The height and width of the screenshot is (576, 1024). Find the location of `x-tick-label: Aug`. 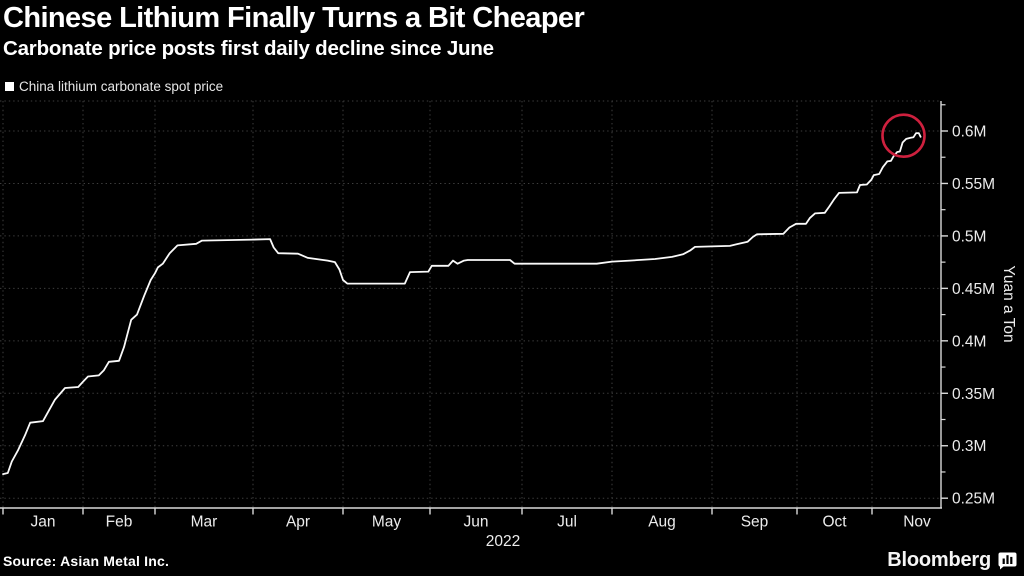

x-tick-label: Aug is located at coordinates (662, 522).